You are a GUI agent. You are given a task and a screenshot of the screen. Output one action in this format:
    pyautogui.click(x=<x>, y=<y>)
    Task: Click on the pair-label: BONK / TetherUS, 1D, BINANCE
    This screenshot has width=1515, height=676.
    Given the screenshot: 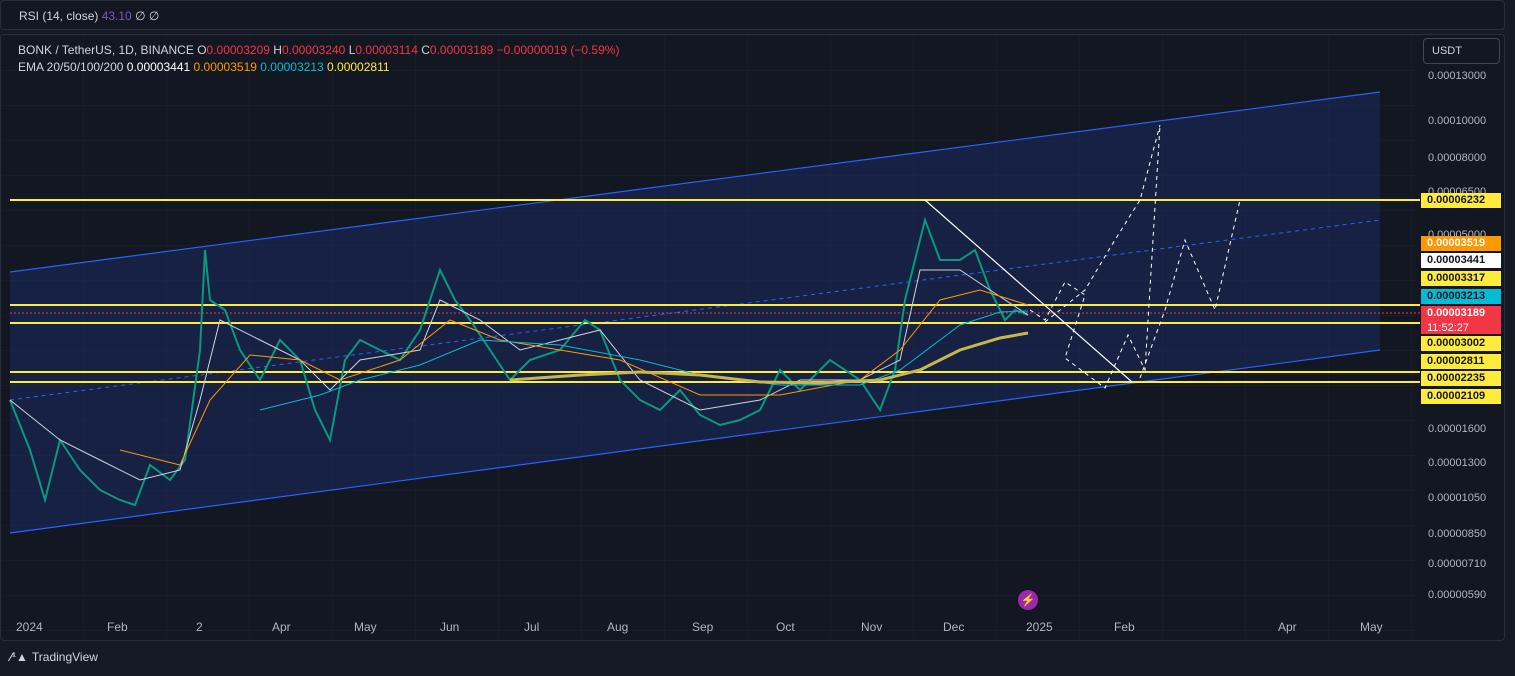 What is the action you would take?
    pyautogui.click(x=106, y=50)
    